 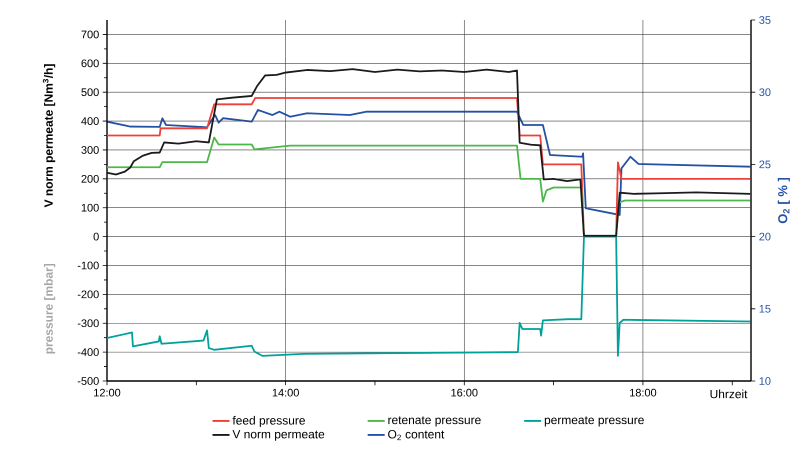 I want to click on y-tick-label: 600, so click(x=90, y=63).